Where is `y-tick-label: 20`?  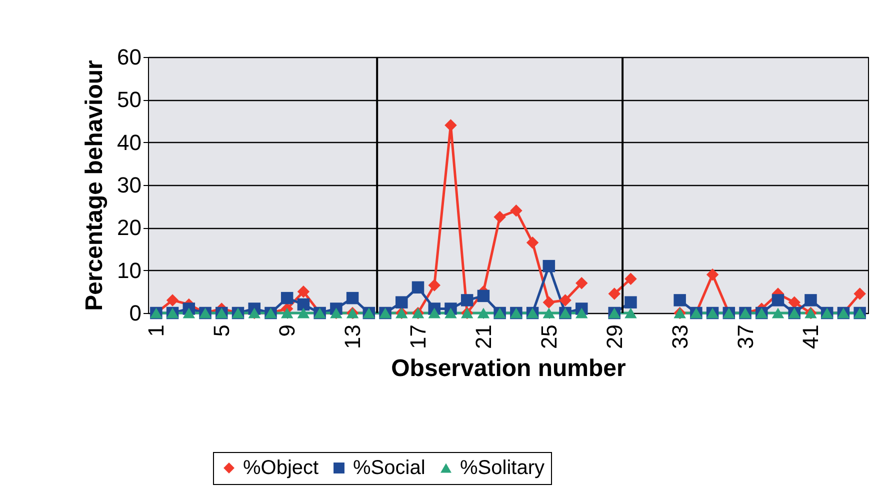
y-tick-label: 20 is located at coordinates (129, 227).